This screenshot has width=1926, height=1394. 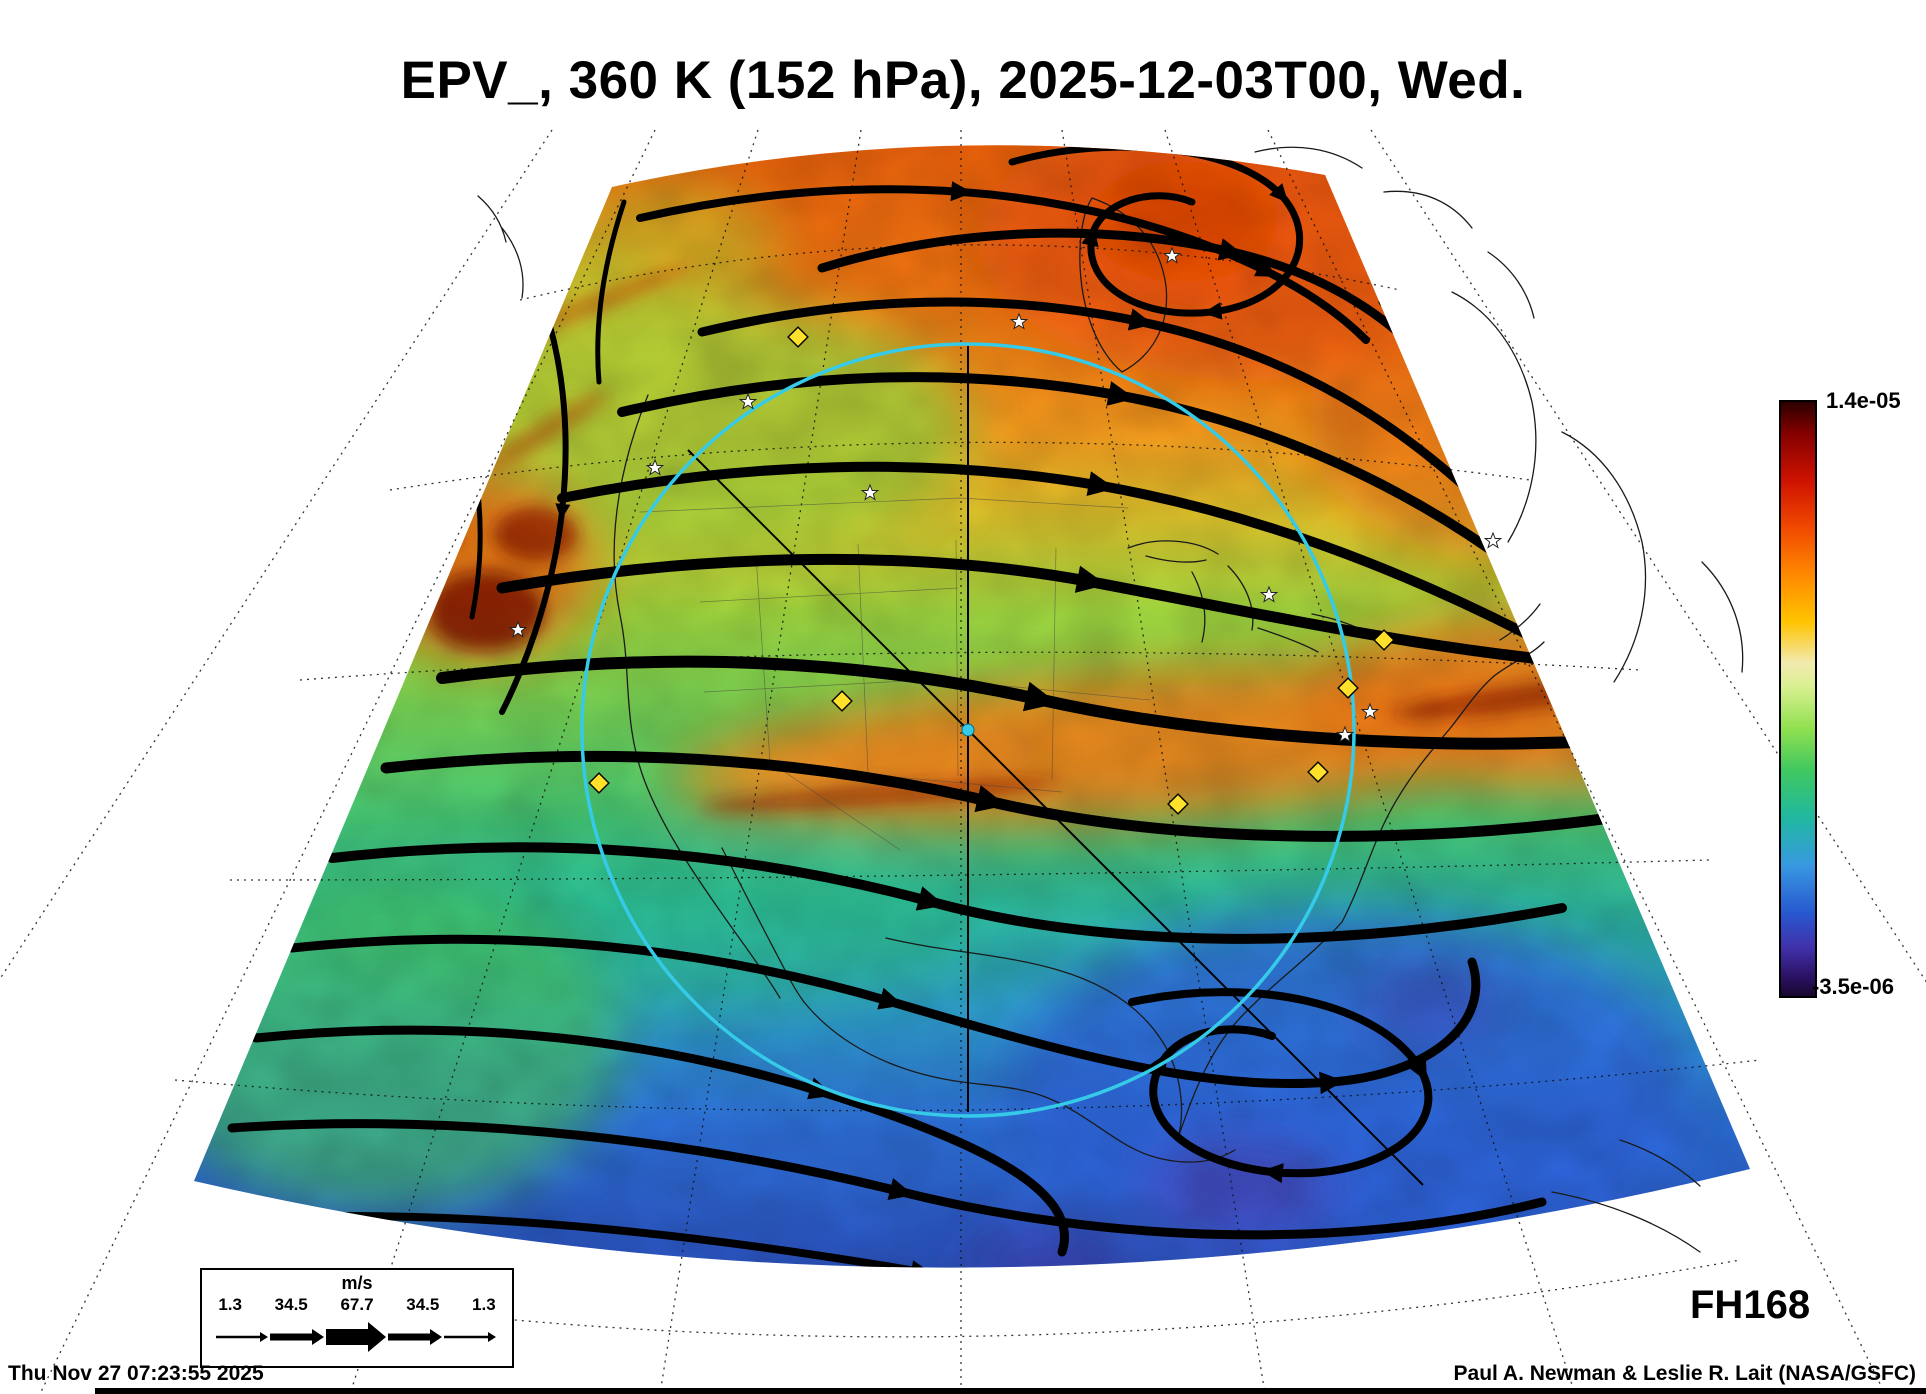 I want to click on wind-speed-legend: m/s 1.3 34.5 67.7 34.5 1.3, so click(x=357, y=1318).